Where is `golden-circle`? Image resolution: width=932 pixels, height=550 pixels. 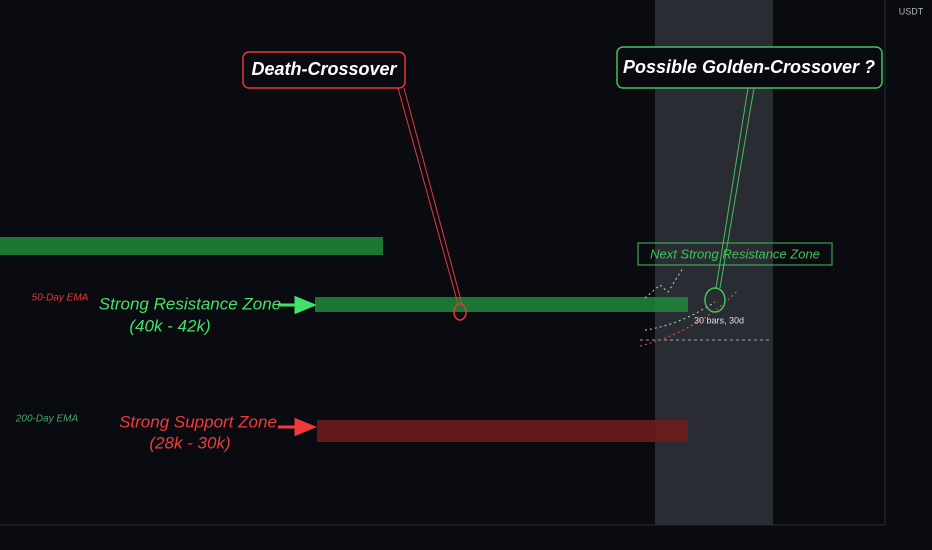 golden-circle is located at coordinates (715, 300).